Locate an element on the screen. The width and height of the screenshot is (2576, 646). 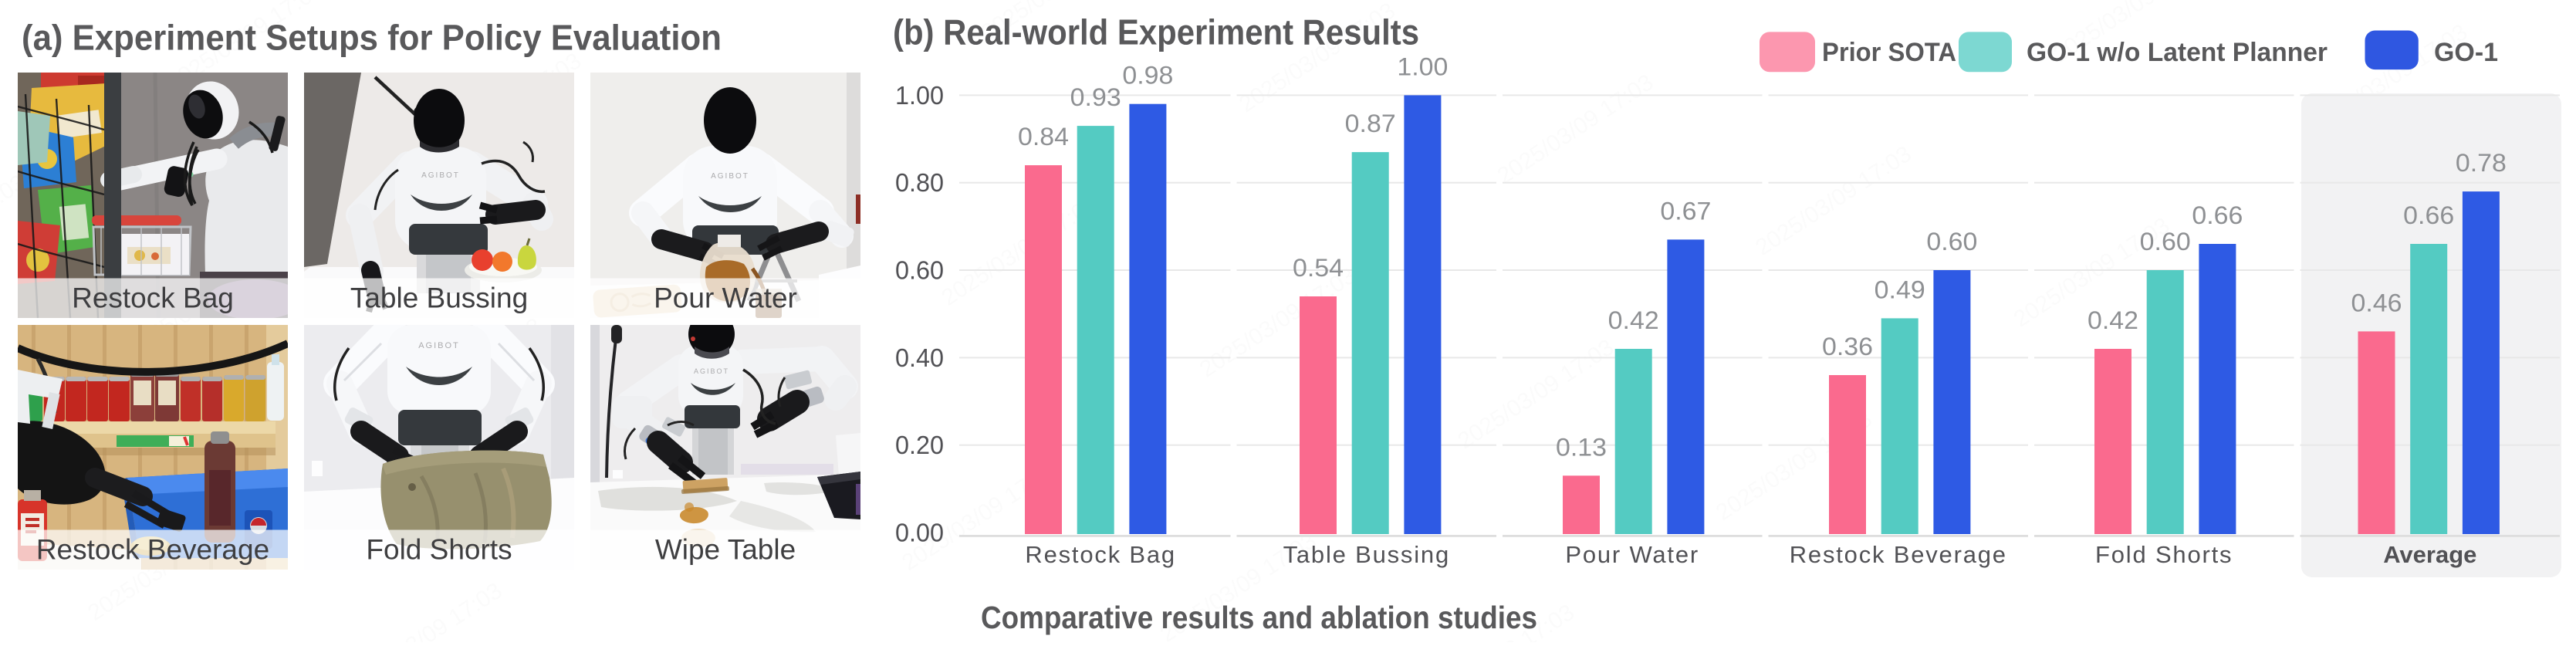
svg-text:(b) Real-world Experiment Resu: (b) Real-world Experiment Results is located at coordinates (1156, 32).